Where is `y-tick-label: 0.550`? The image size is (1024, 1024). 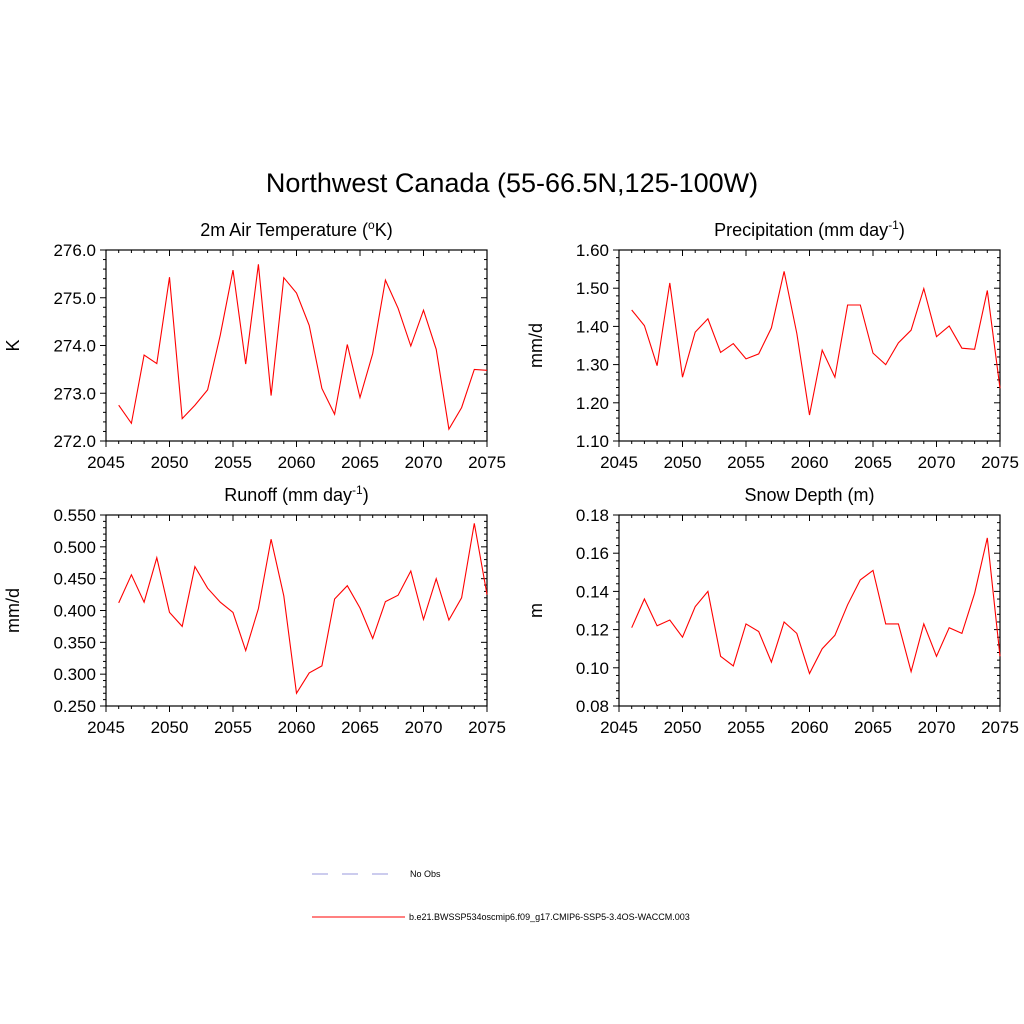
y-tick-label: 0.550 is located at coordinates (74, 515).